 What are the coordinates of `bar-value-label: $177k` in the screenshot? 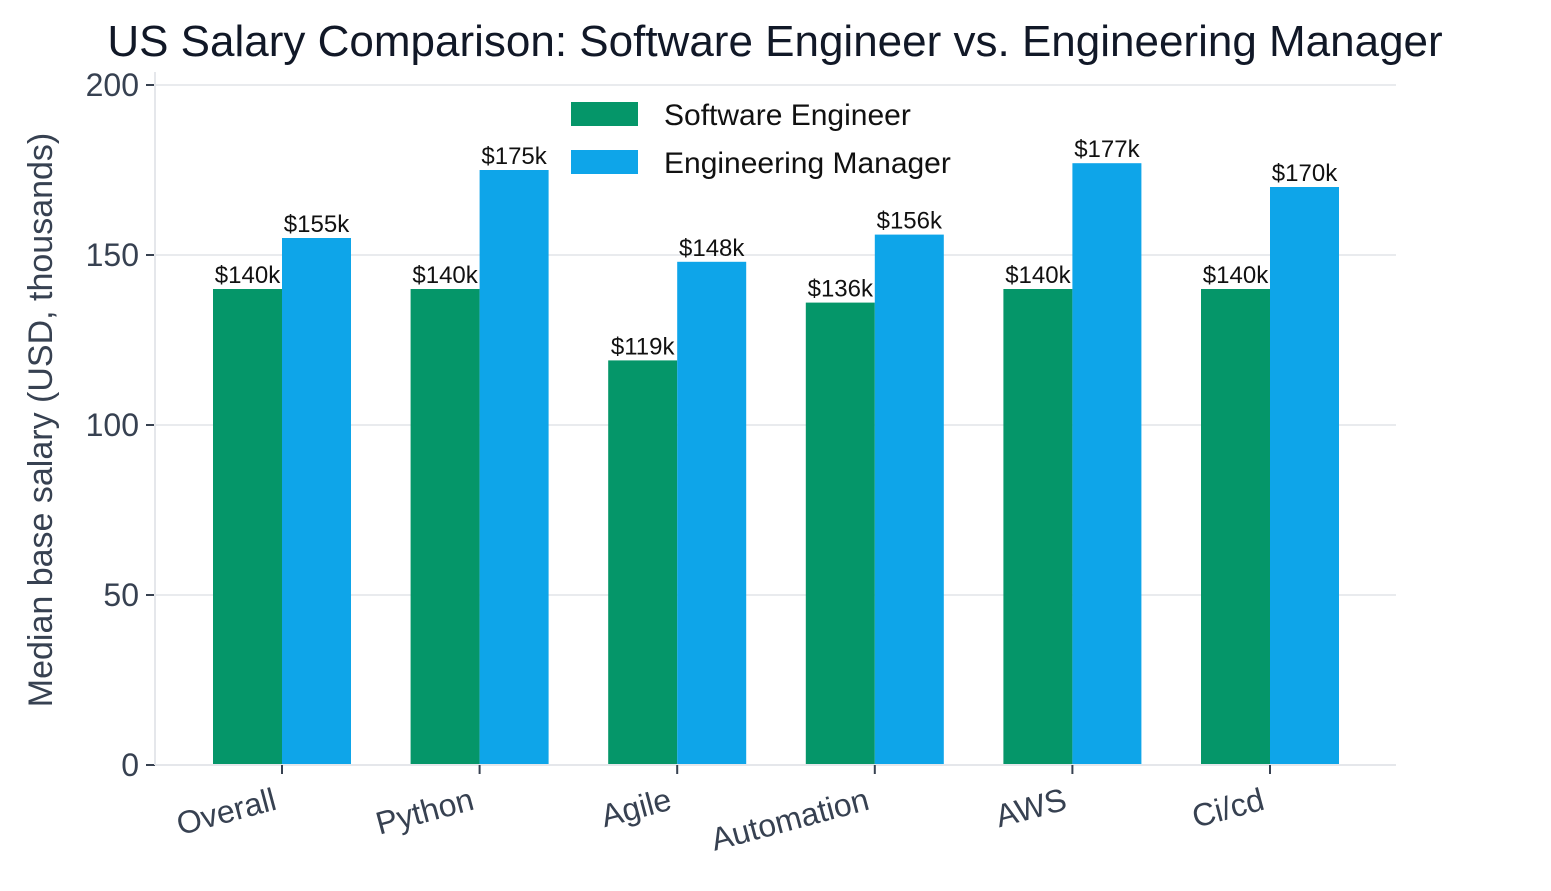 It's located at (1107, 149).